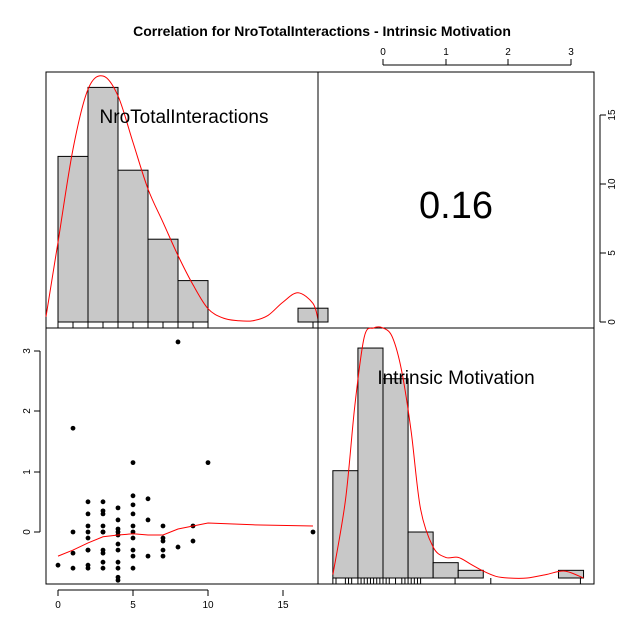 Image resolution: width=640 pixels, height=640 pixels. Describe the element at coordinates (383, 52) in the screenshot. I see `tick-label-top-0: 0` at that location.